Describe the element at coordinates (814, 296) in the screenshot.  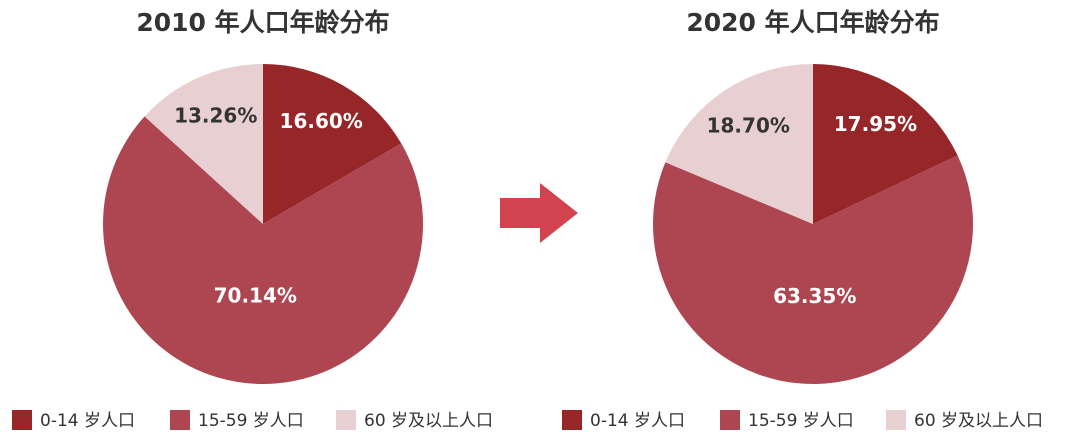
I see `slice-label: 63.35%` at that location.